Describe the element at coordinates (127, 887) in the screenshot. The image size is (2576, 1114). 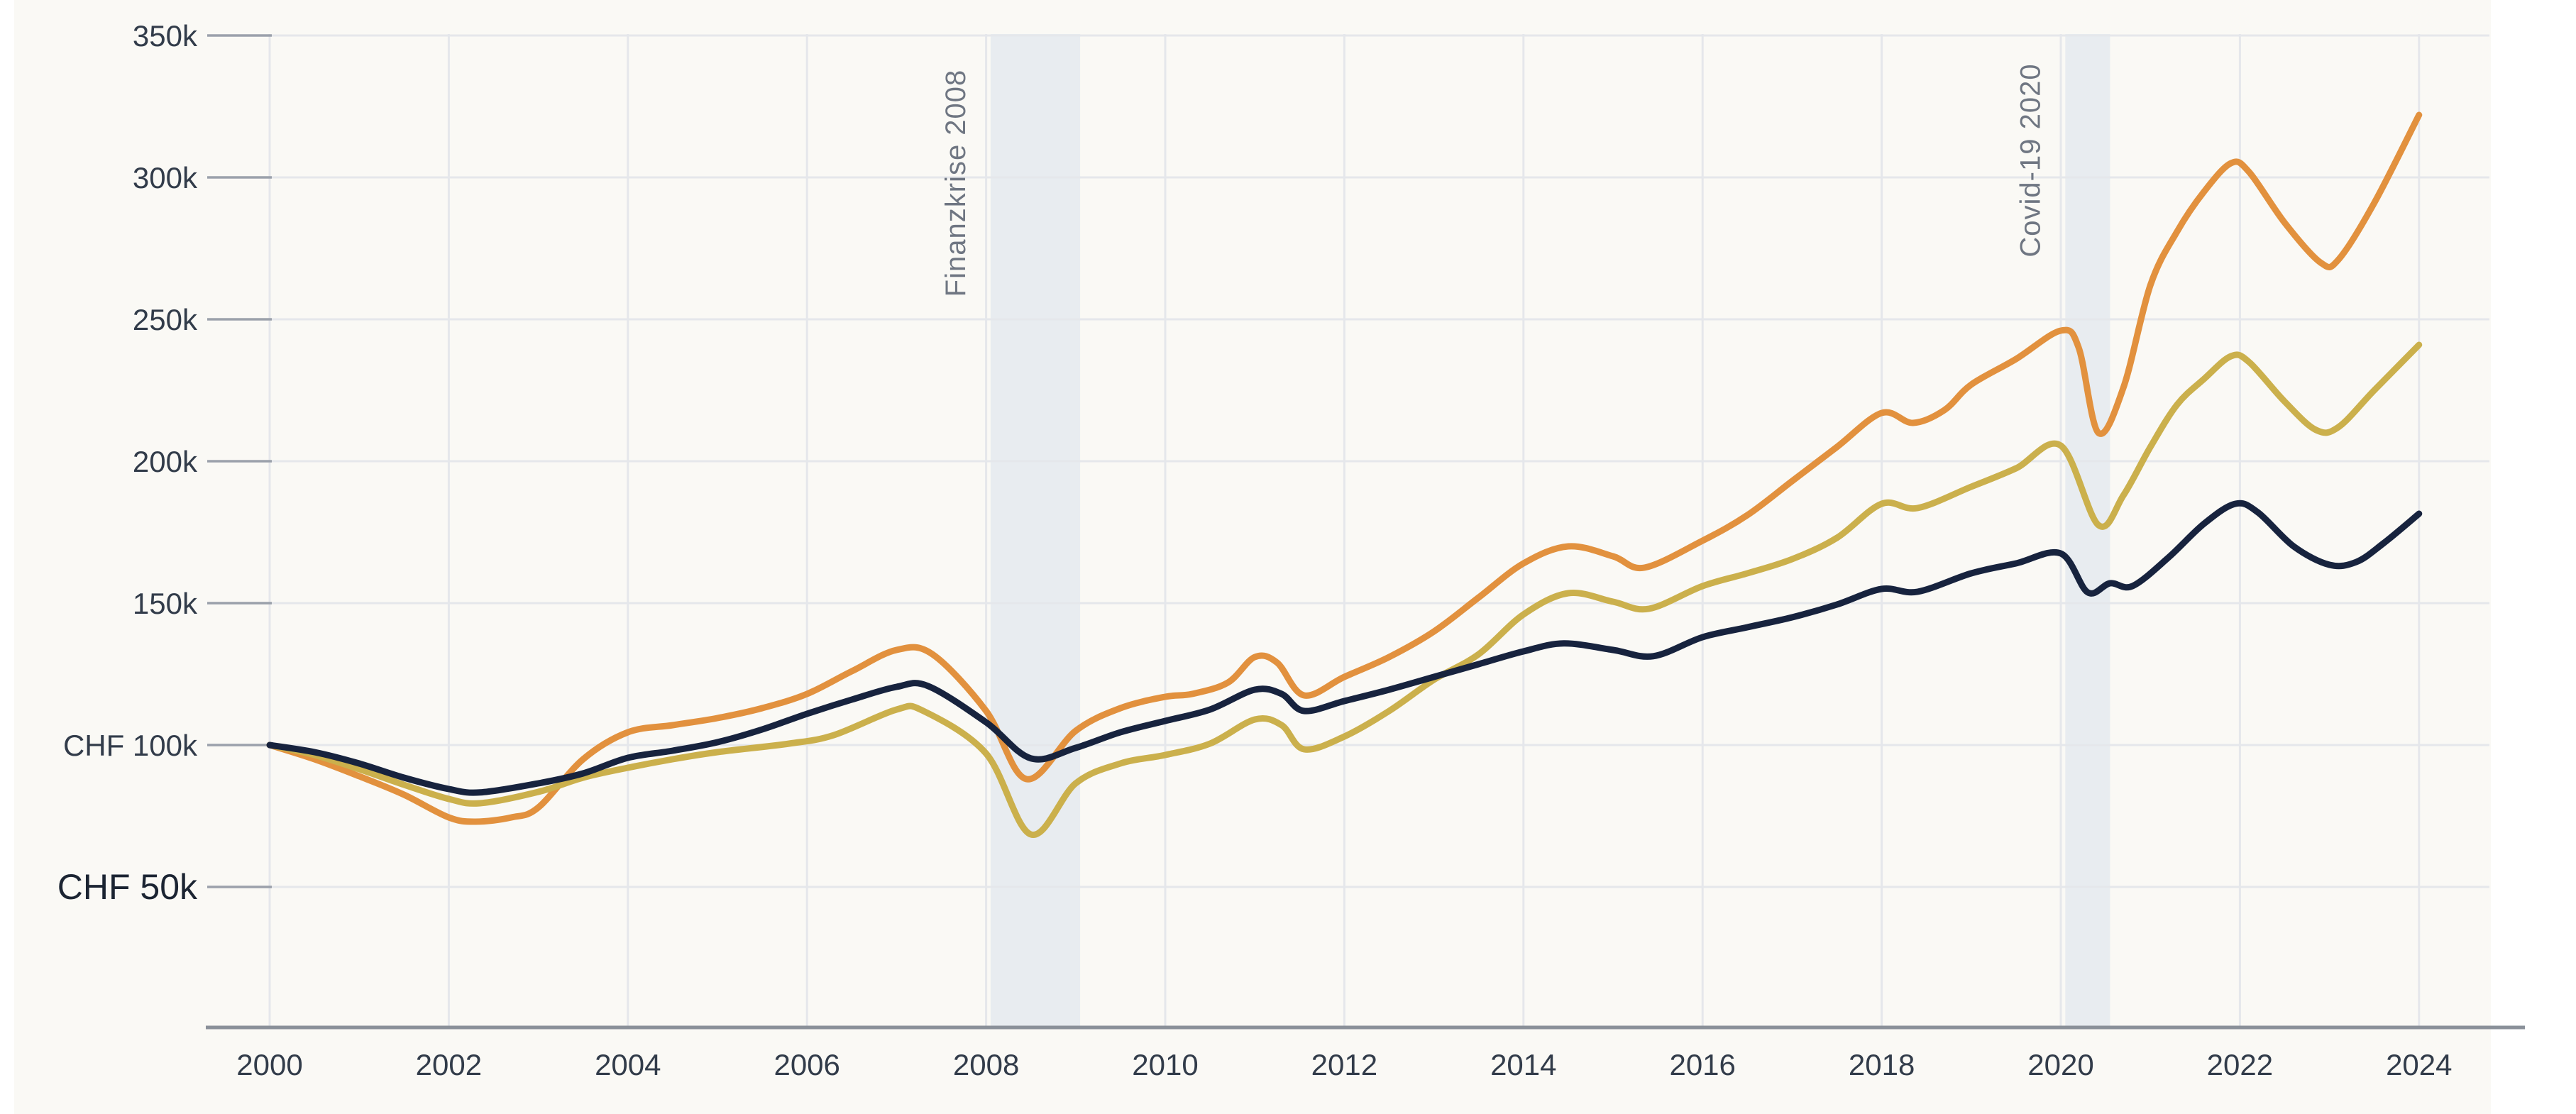
I see `y-axis-label-CHF-50k: CHF 50k` at that location.